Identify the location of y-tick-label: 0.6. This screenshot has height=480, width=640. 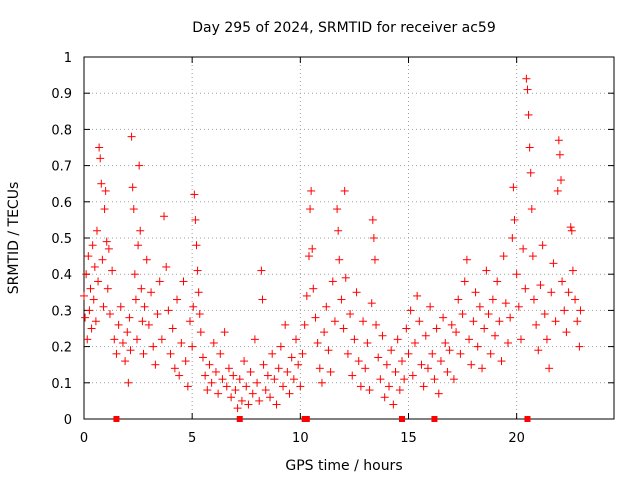
(61, 203).